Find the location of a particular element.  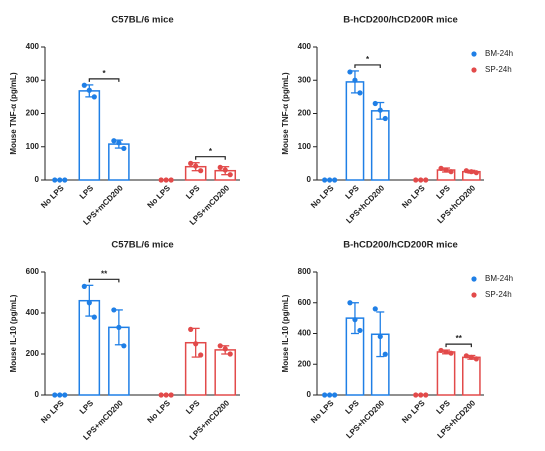

chart-title: B-hCD200/hCD200R mice is located at coordinates (400, 245).